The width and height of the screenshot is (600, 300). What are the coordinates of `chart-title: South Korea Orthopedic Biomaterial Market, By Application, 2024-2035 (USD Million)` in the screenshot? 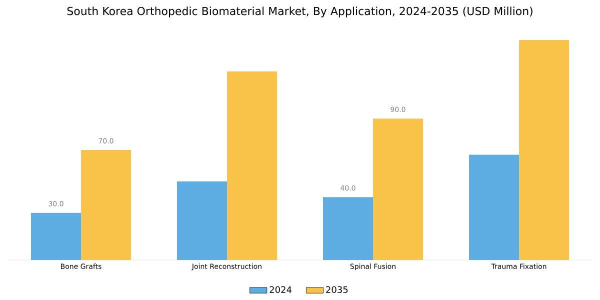 It's located at (299, 12).